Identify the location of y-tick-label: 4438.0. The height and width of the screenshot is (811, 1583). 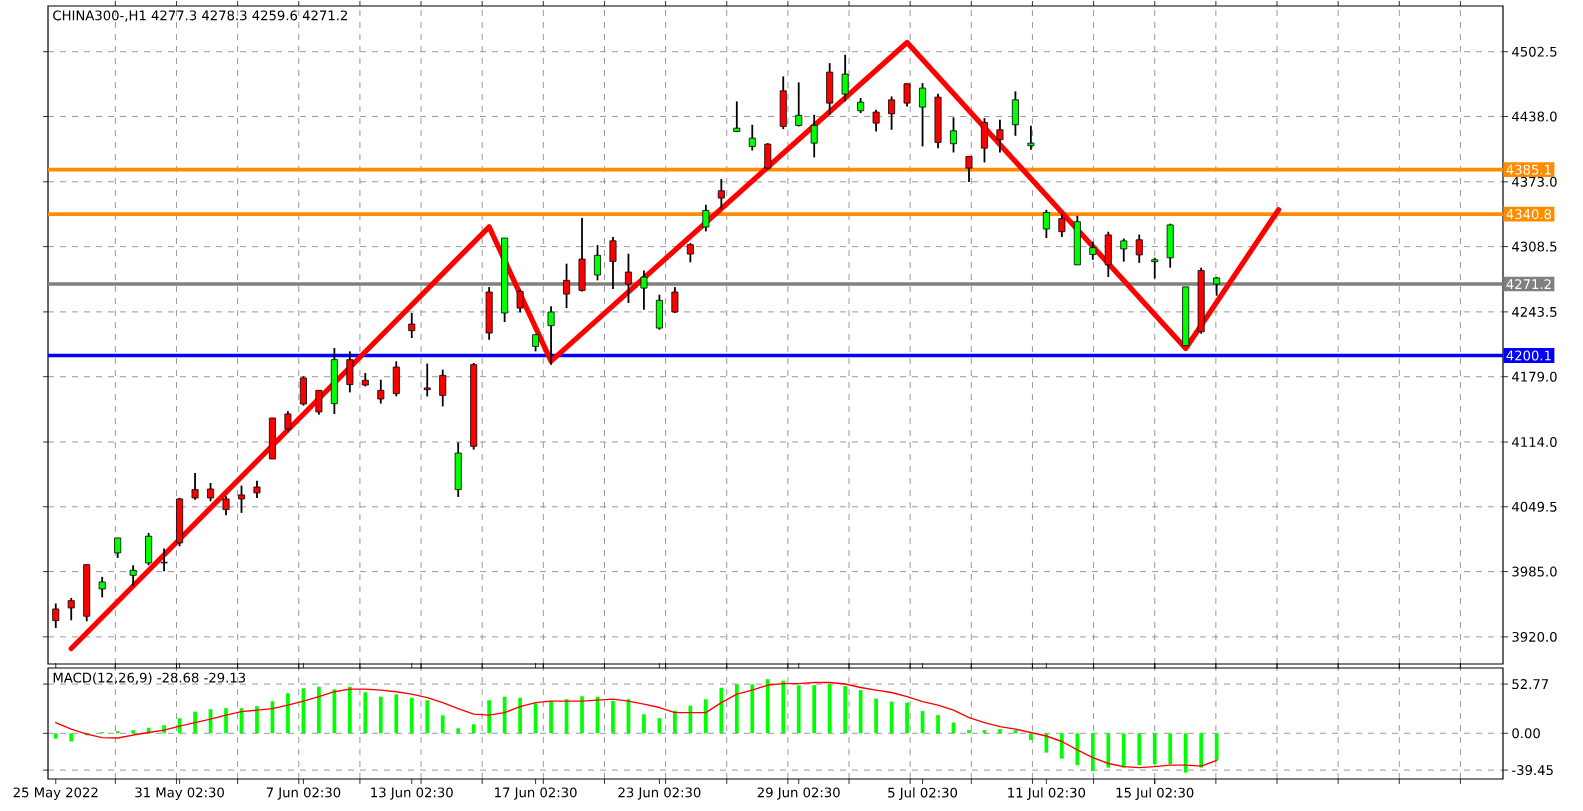
(1534, 116).